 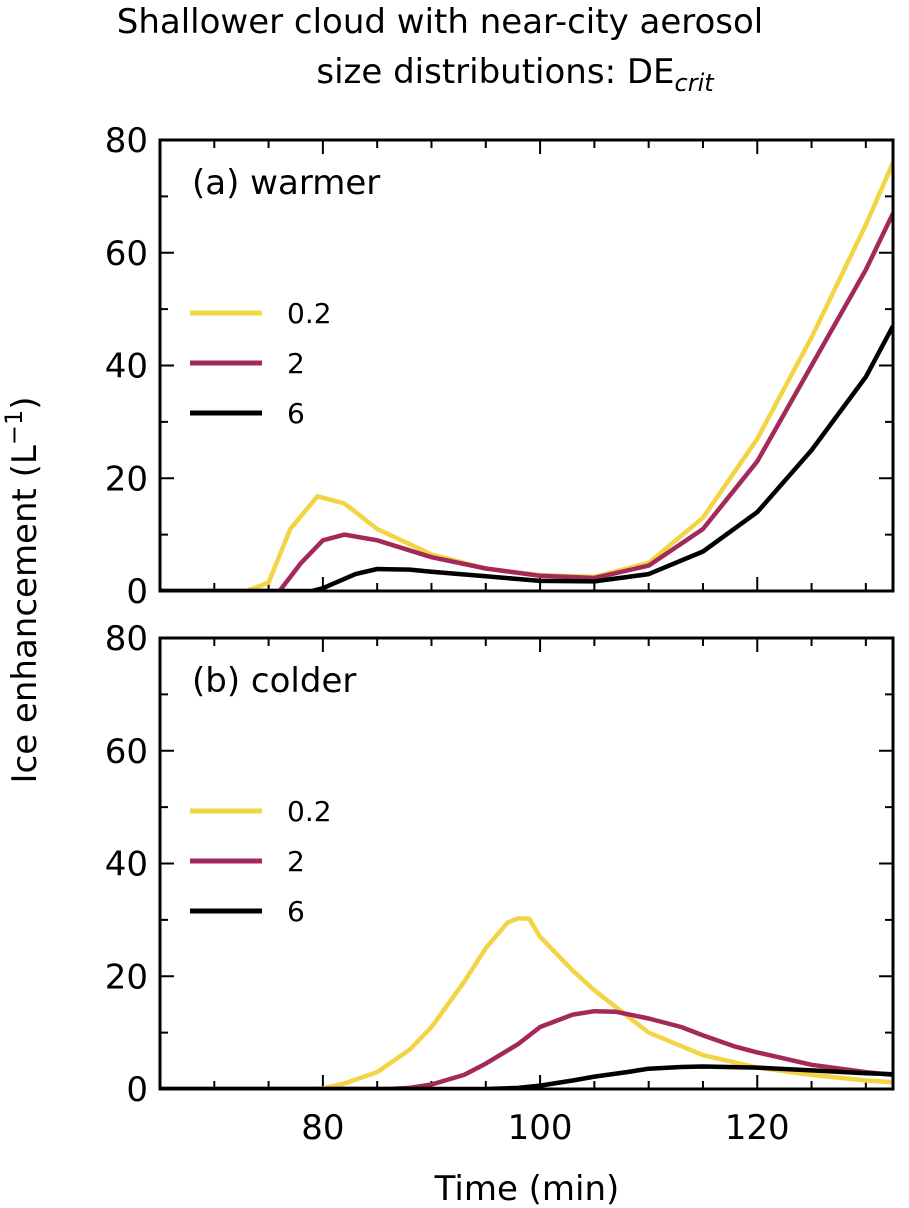 I want to click on chart-title-line2: size distributions: DEcrit, so click(x=515, y=74).